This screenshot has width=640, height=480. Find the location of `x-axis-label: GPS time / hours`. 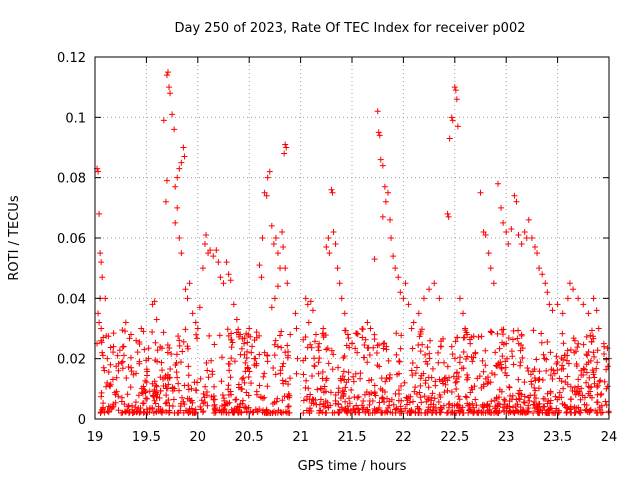

x-axis-label: GPS time / hours is located at coordinates (352, 466).